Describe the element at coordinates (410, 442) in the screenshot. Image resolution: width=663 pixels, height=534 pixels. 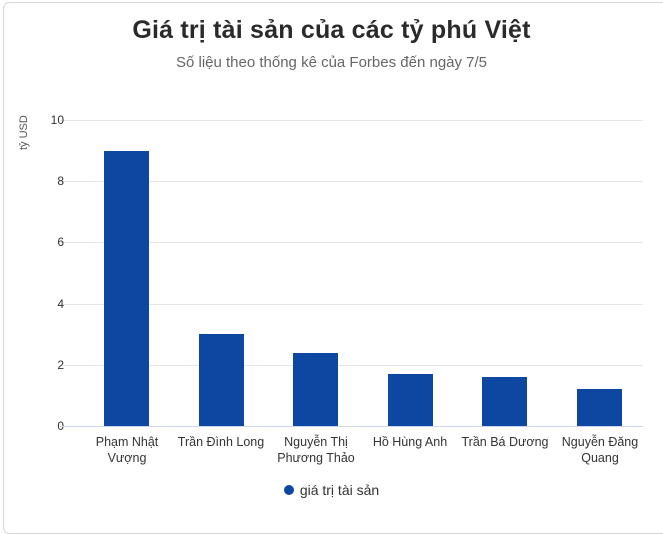
I see `x-tick-label: Hồ Hùng Anh` at that location.